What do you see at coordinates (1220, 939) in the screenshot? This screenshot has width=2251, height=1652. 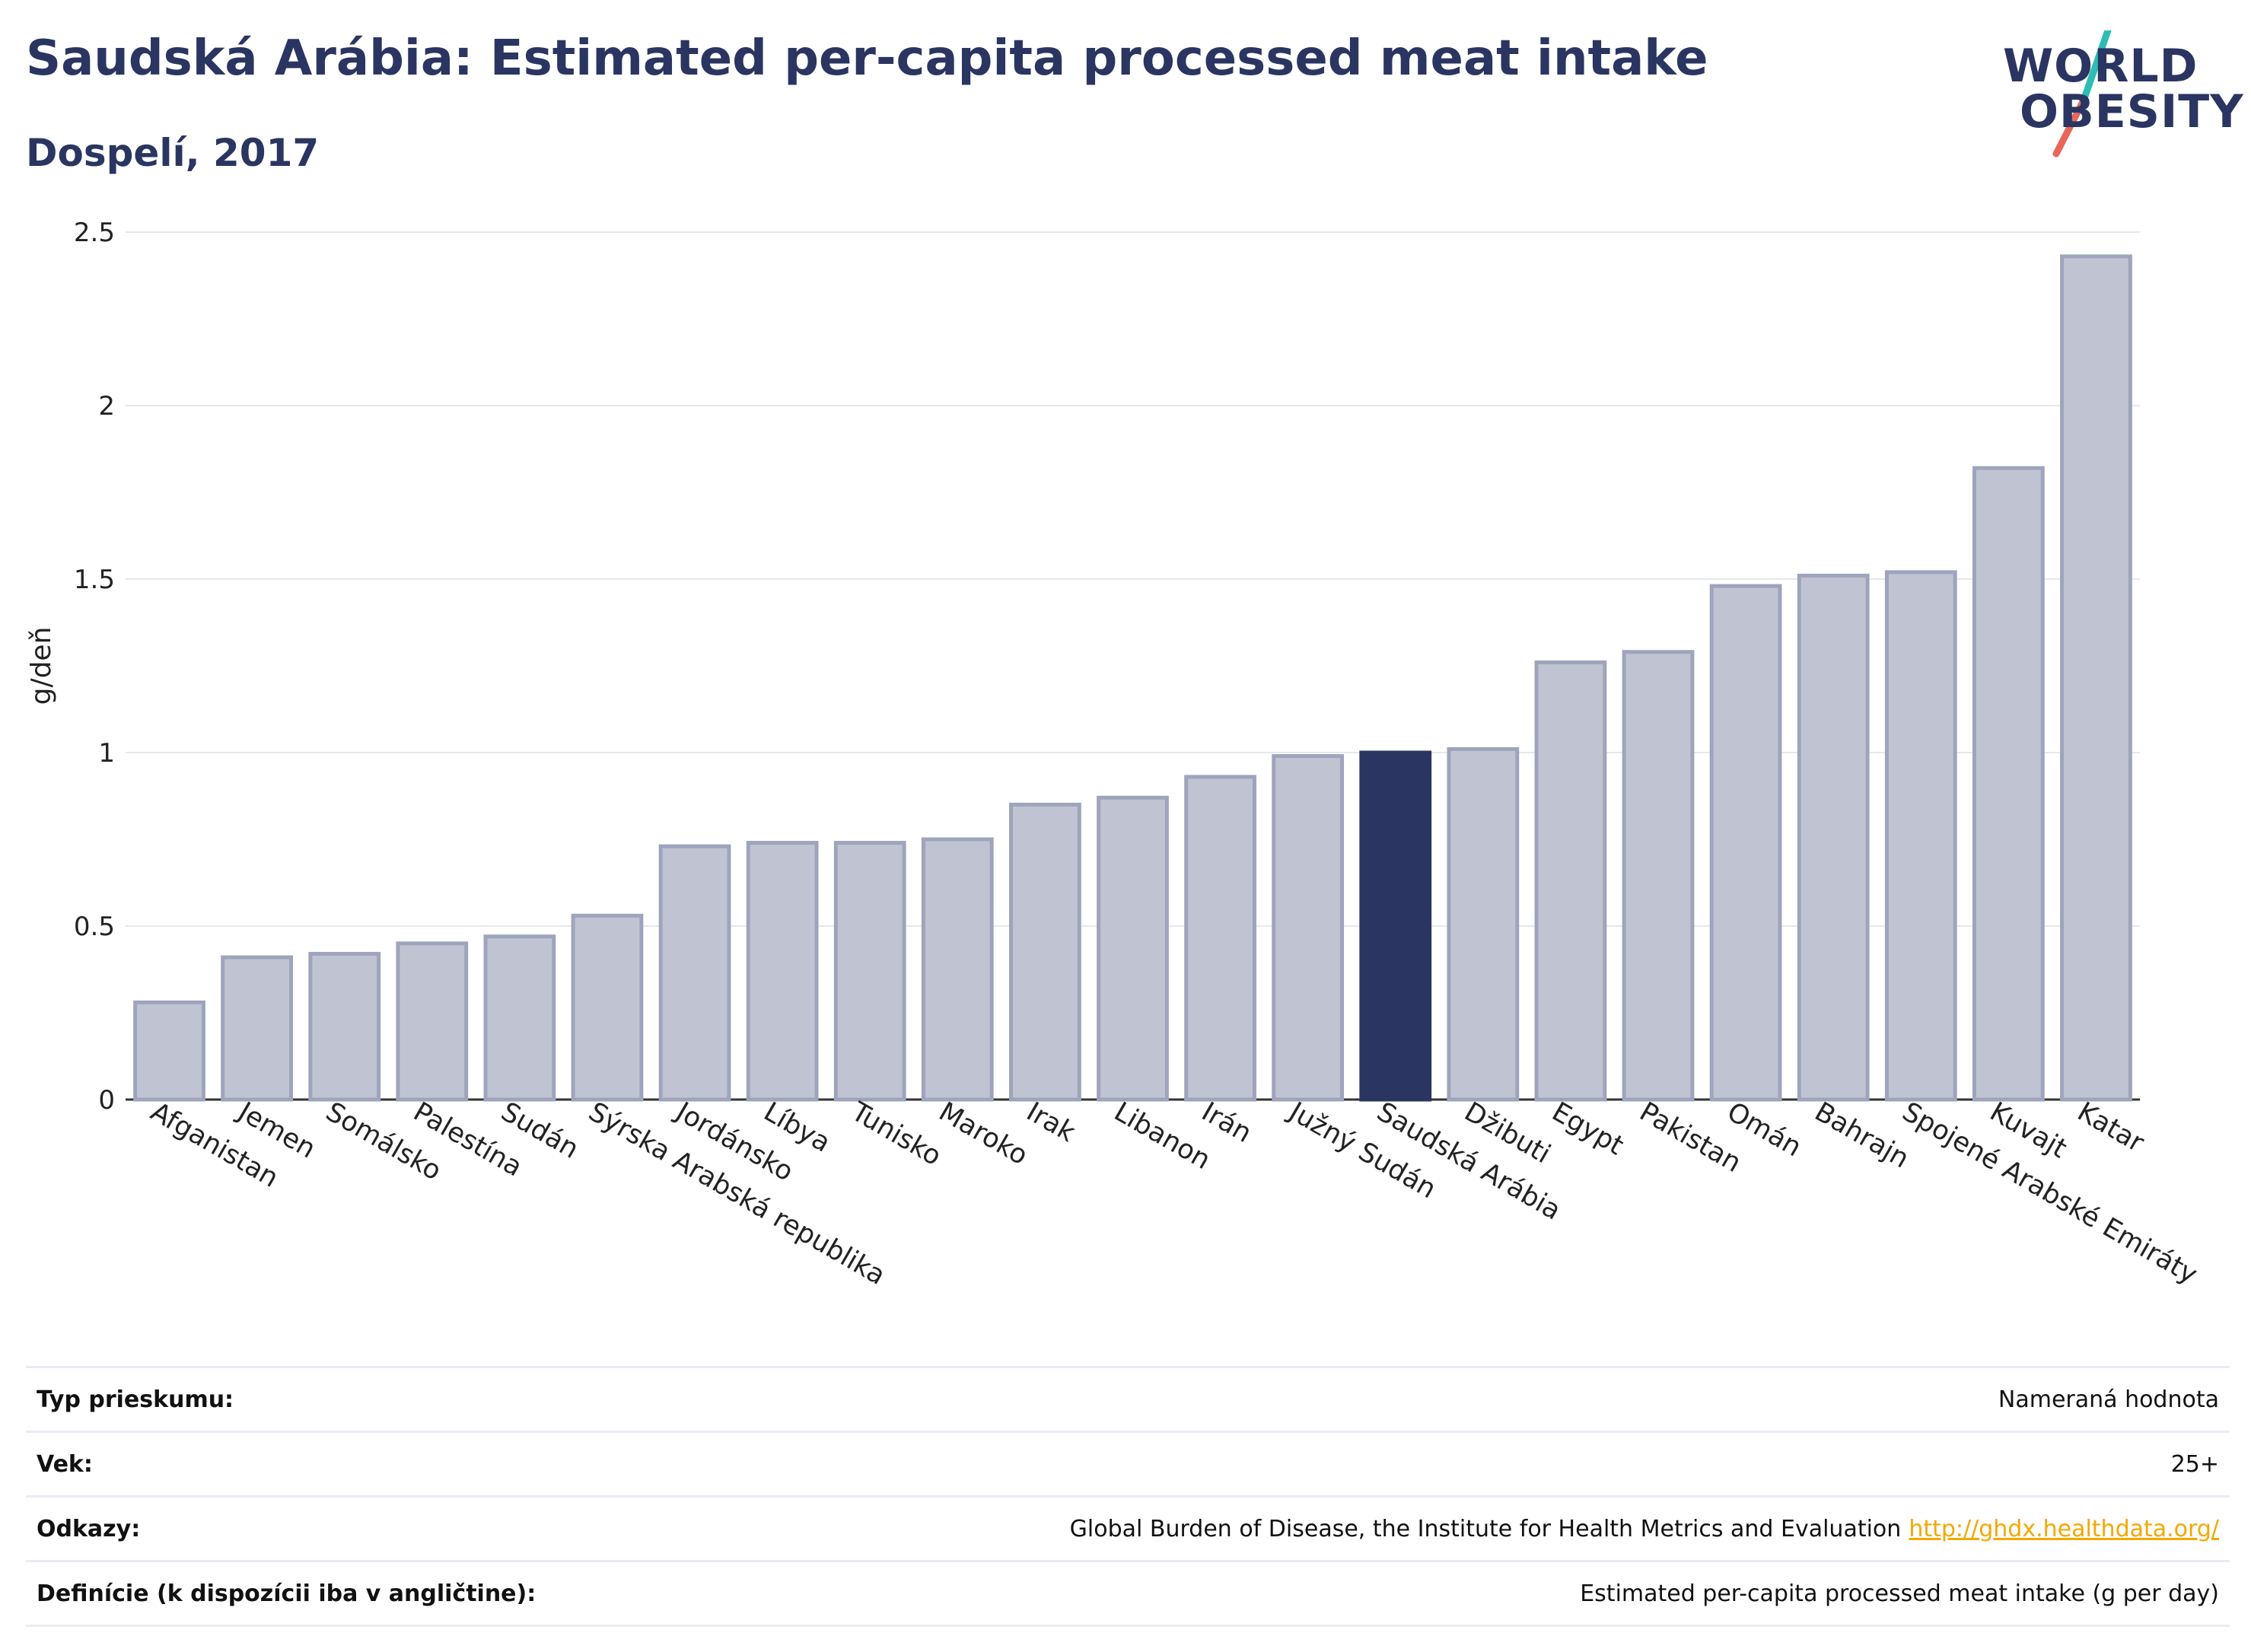 I see `bar-ir-n` at bounding box center [1220, 939].